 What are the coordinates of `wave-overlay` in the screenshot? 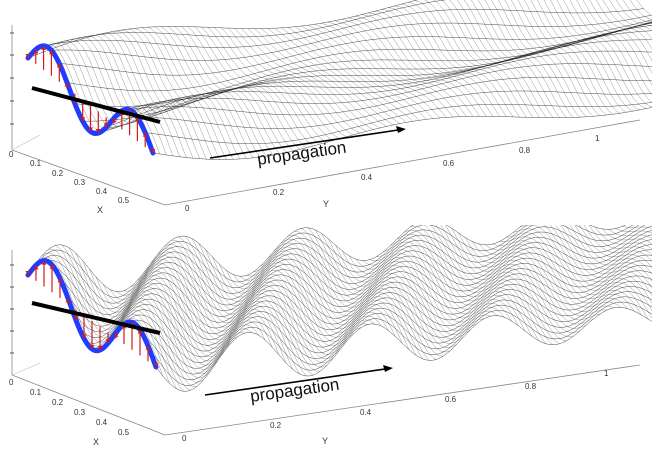 It's located at (92, 314).